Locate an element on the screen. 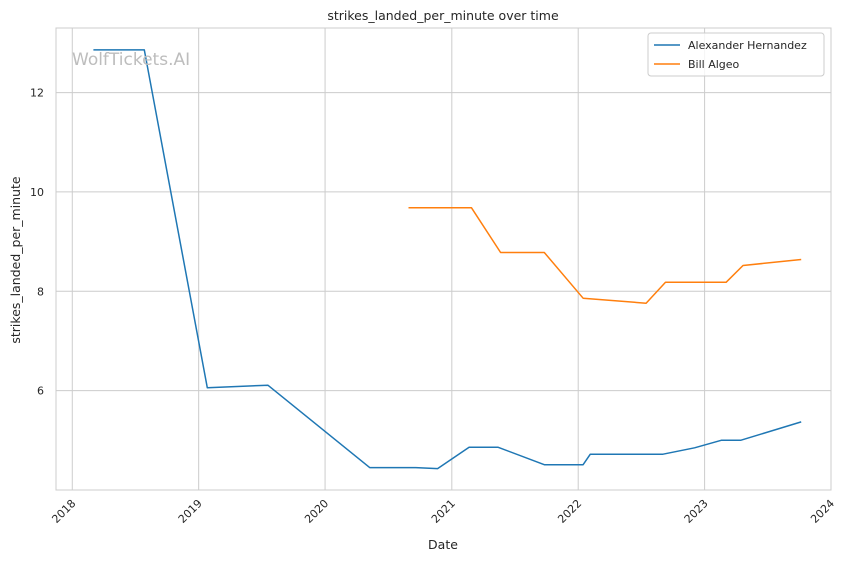 The image size is (850, 565). legend-box is located at coordinates (736, 54).